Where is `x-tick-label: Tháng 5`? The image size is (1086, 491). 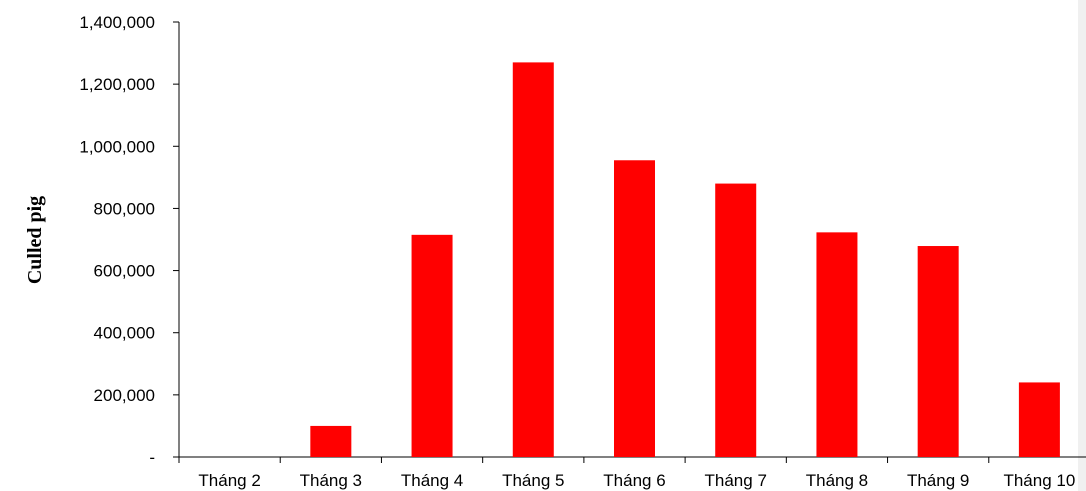
x-tick-label: Tháng 5 is located at coordinates (533, 480).